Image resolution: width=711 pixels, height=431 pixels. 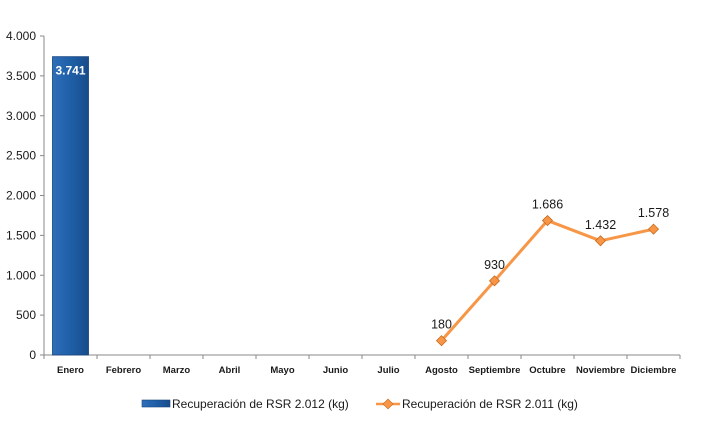 I want to click on y-tick-label: 2.000, so click(x=21, y=196).